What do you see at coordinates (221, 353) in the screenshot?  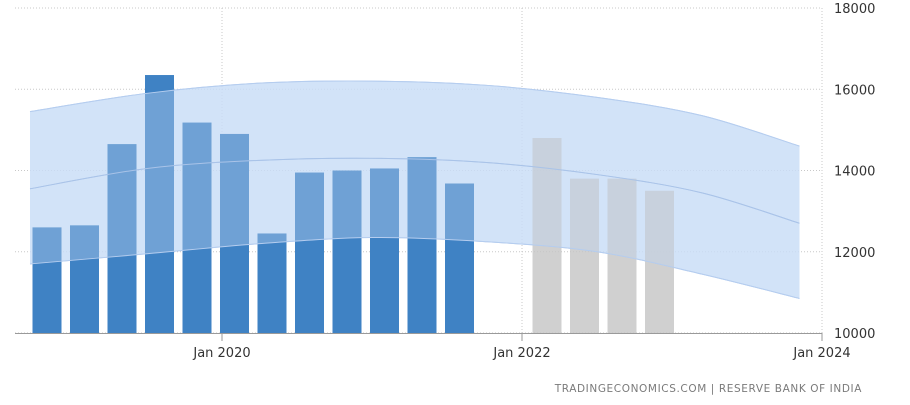 I see `x-tick-label: Jan 2020` at bounding box center [221, 353].